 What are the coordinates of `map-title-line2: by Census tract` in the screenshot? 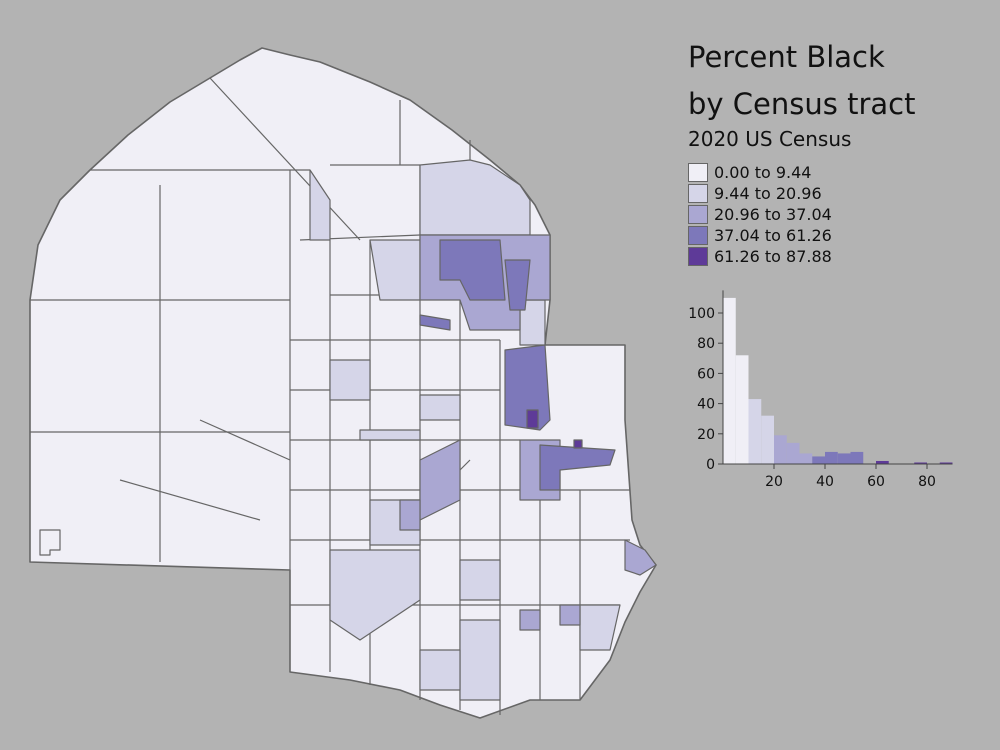 It's located at (802, 104).